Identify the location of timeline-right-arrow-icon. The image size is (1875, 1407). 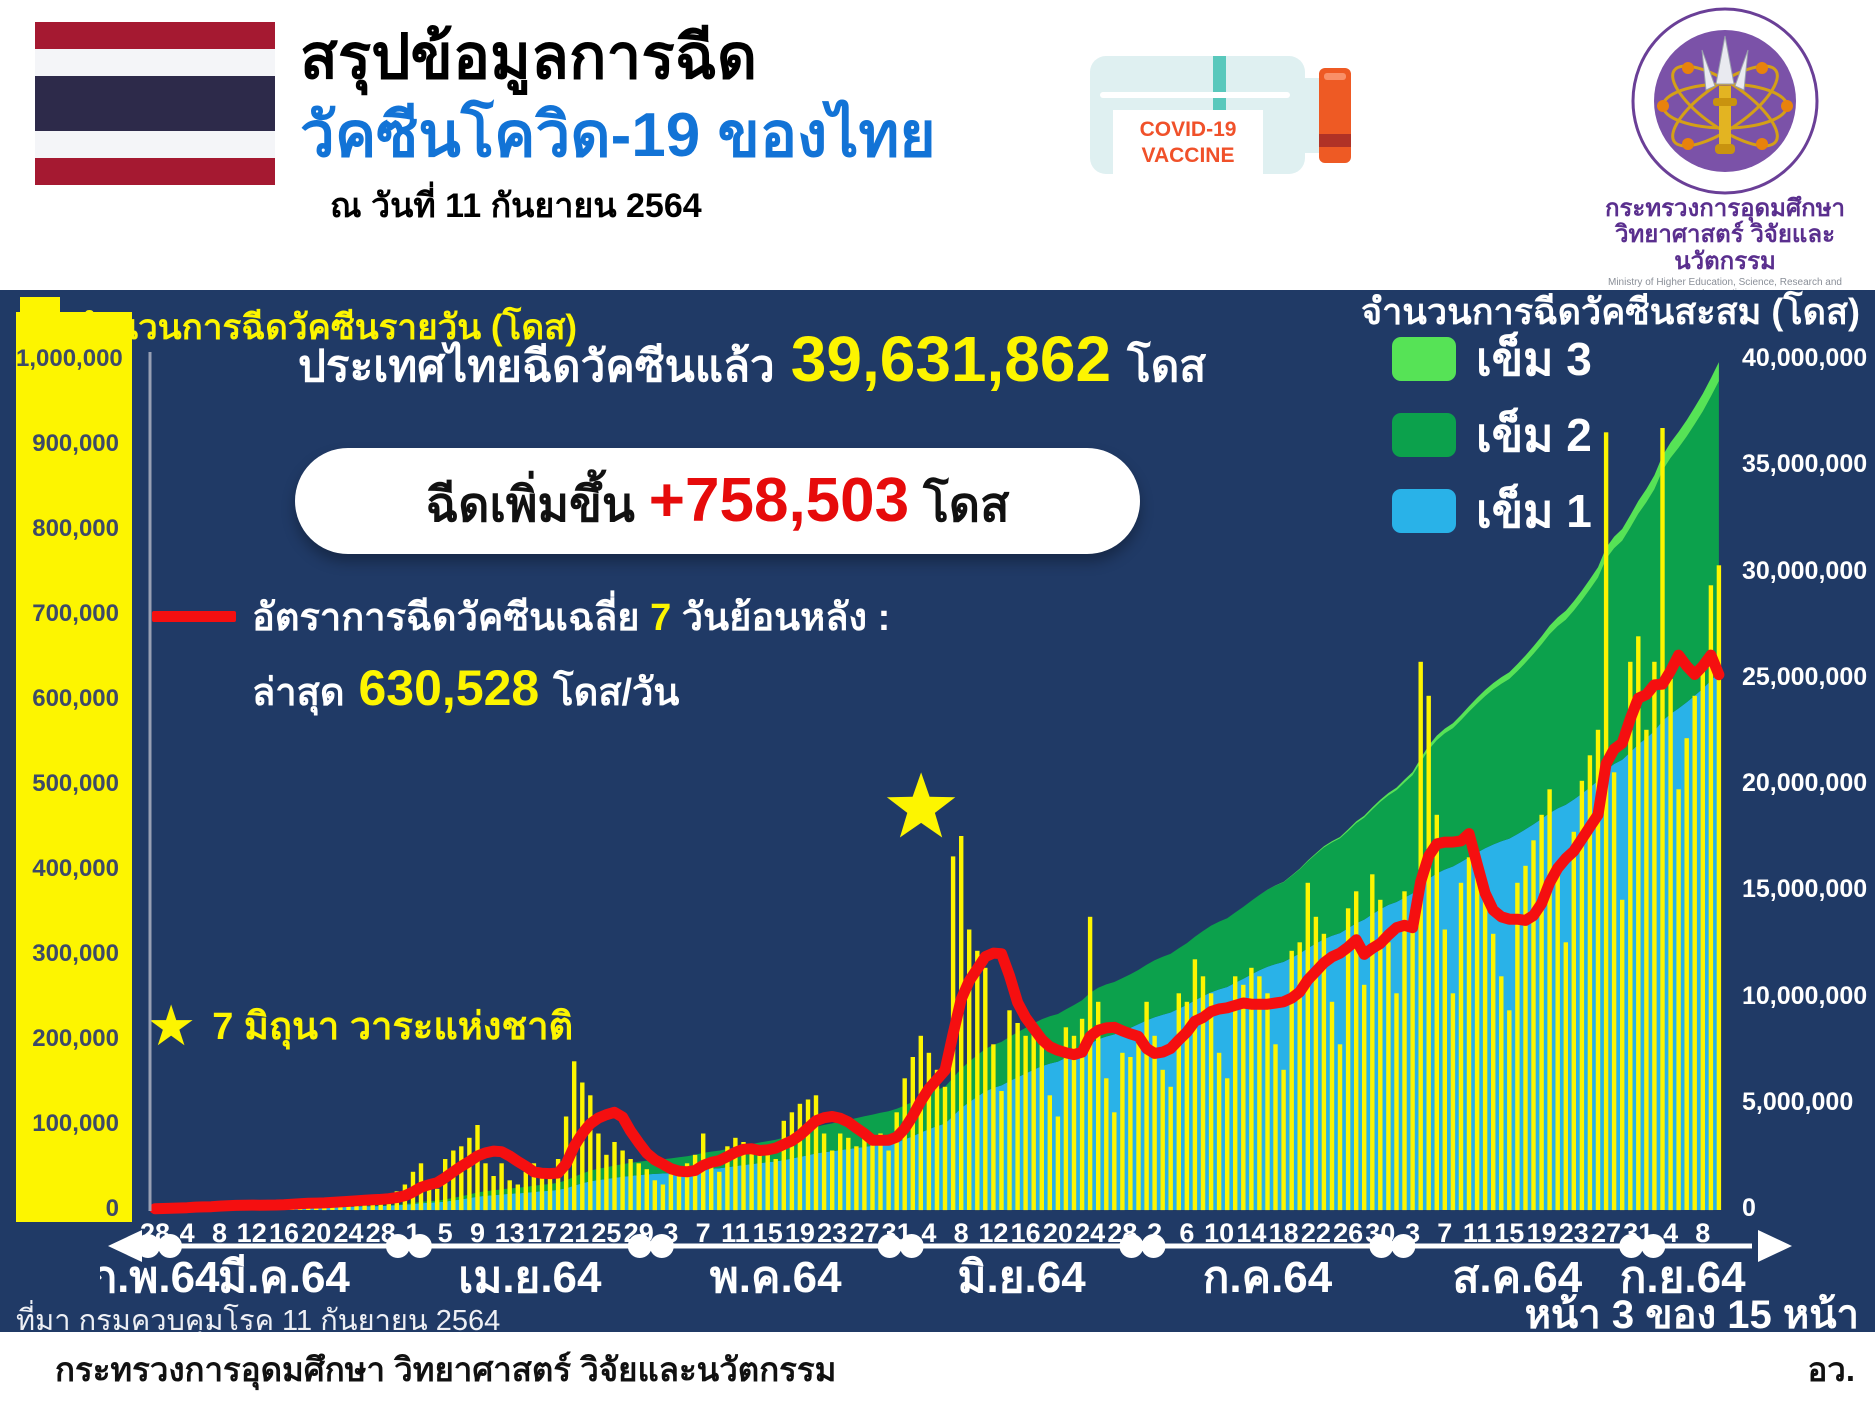
(1775, 1246).